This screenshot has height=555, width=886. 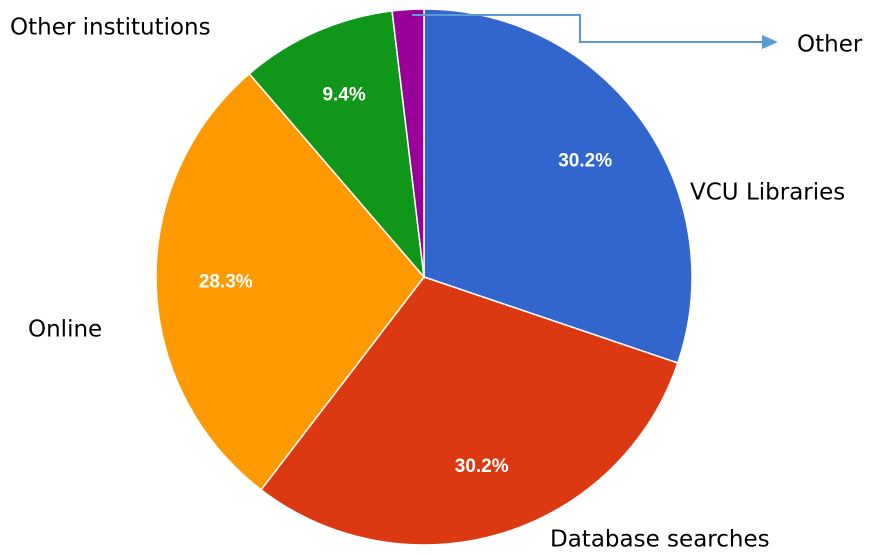 I want to click on slice-category-label: Other, so click(x=830, y=45).